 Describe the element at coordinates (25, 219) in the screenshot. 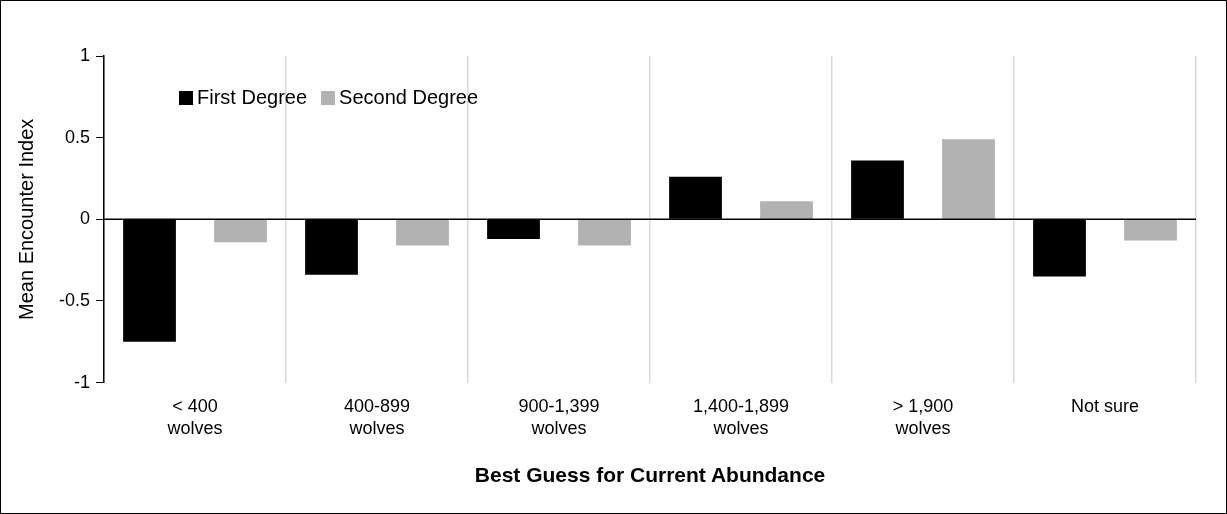

I see `y-axis-title: Mean Encounter Index` at that location.